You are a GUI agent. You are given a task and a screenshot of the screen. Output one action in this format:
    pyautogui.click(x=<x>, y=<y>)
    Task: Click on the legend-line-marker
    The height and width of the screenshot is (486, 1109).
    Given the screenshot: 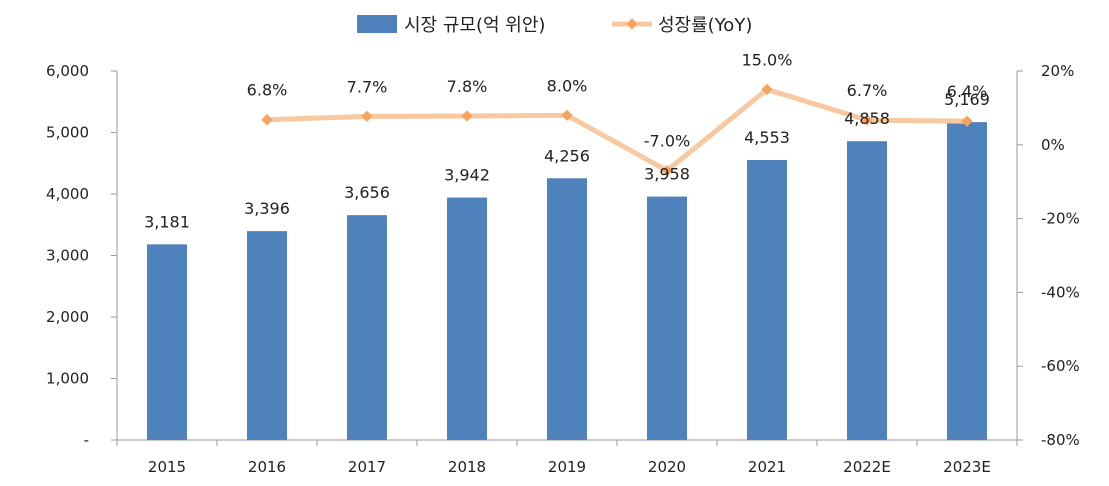 What is the action you would take?
    pyautogui.click(x=632, y=24)
    